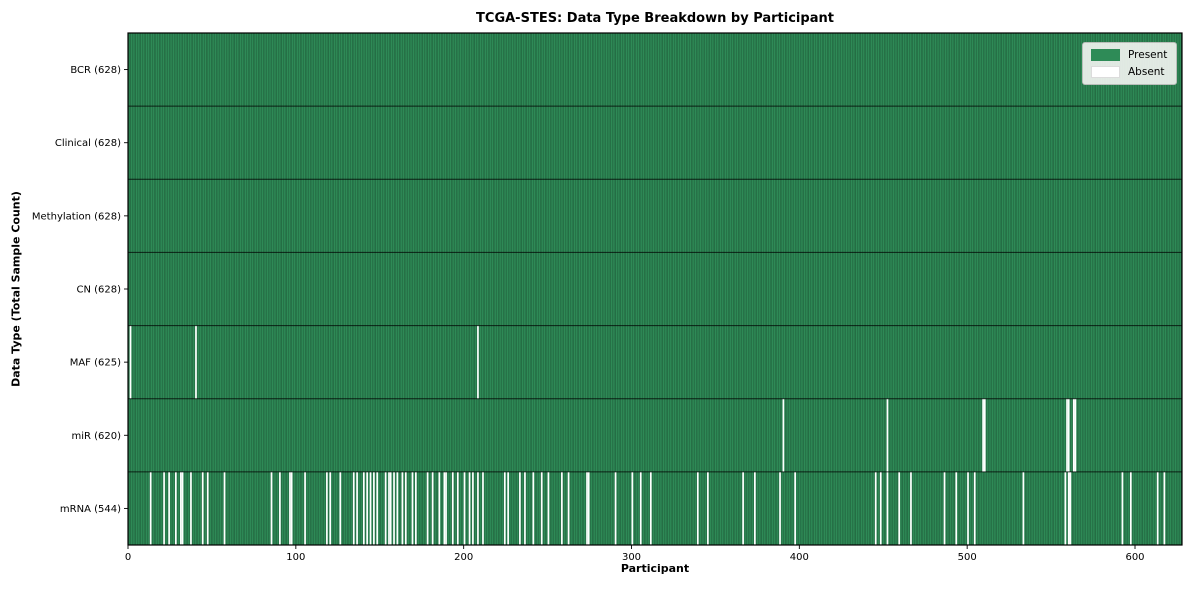  I want to click on absent-swatch, so click(1105, 72).